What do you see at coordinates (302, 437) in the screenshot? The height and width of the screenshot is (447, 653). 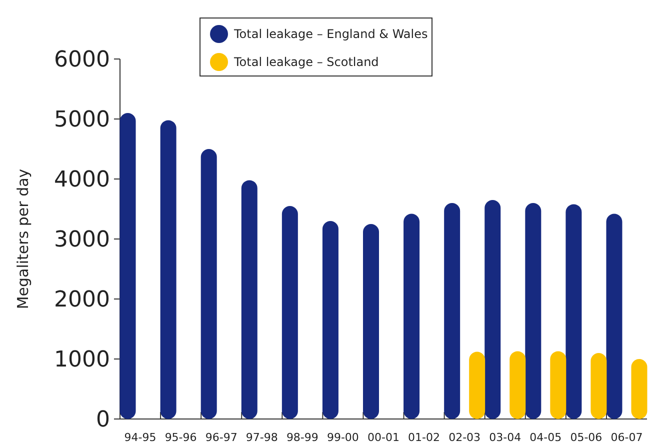 I see `x-tick-label: 98-99` at bounding box center [302, 437].